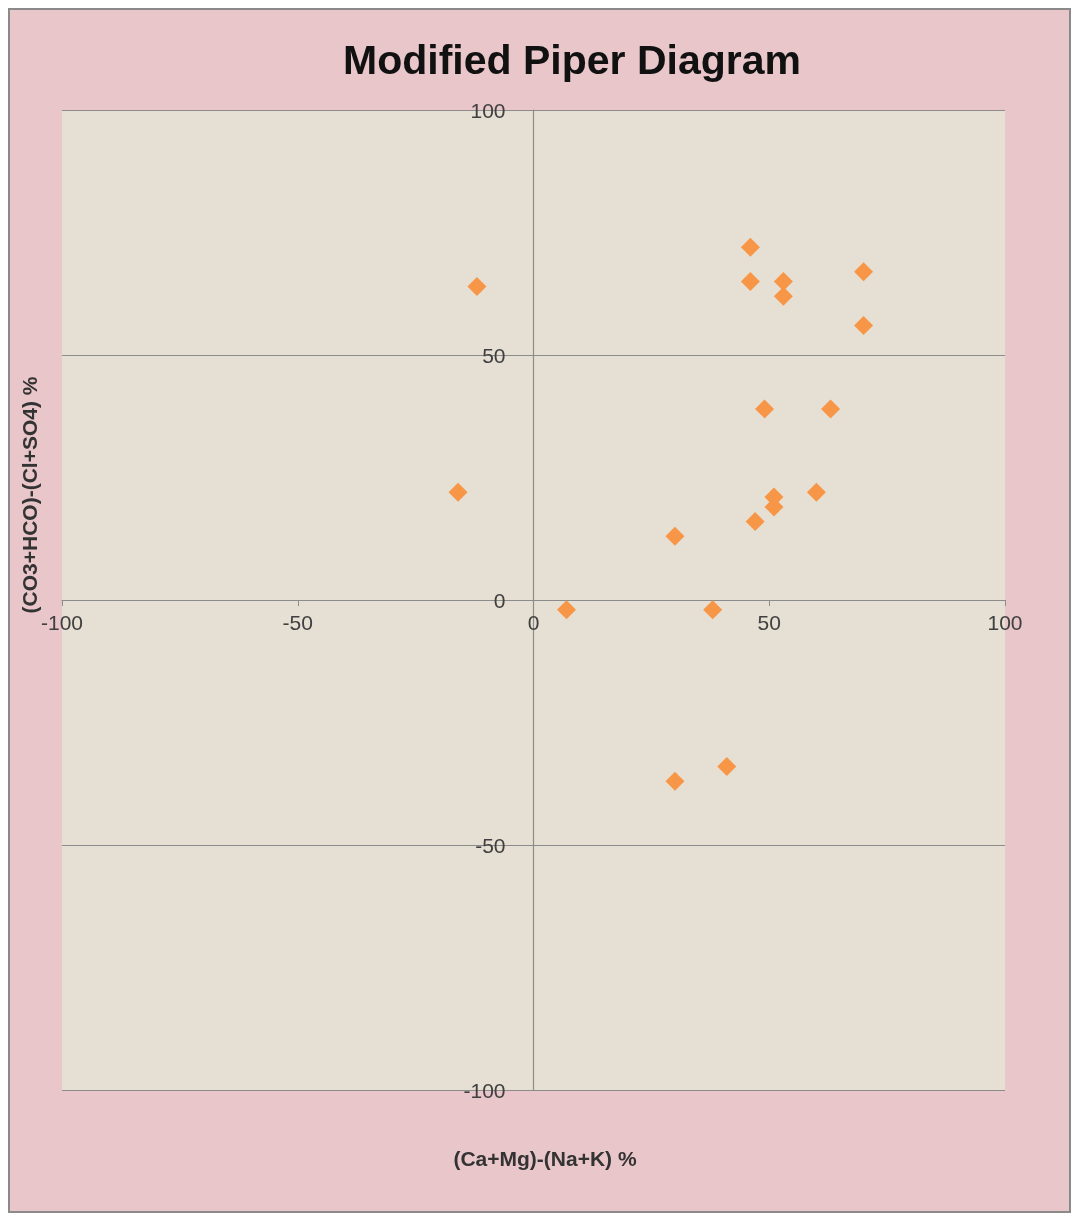  I want to click on x-tick-label: 50, so click(769, 622).